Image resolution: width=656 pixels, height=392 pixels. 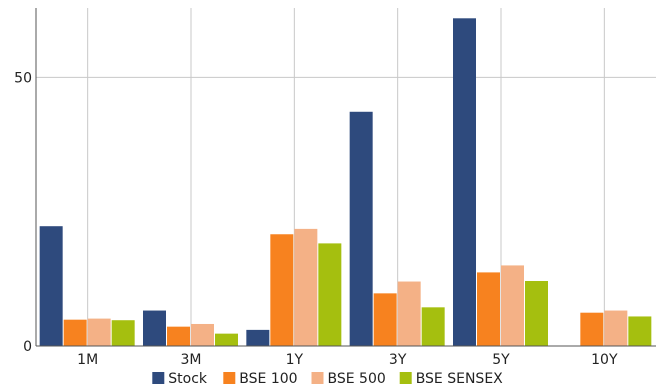 What do you see at coordinates (459, 379) in the screenshot?
I see `legend-label-bse-sensex: BSE SENSEX` at bounding box center [459, 379].